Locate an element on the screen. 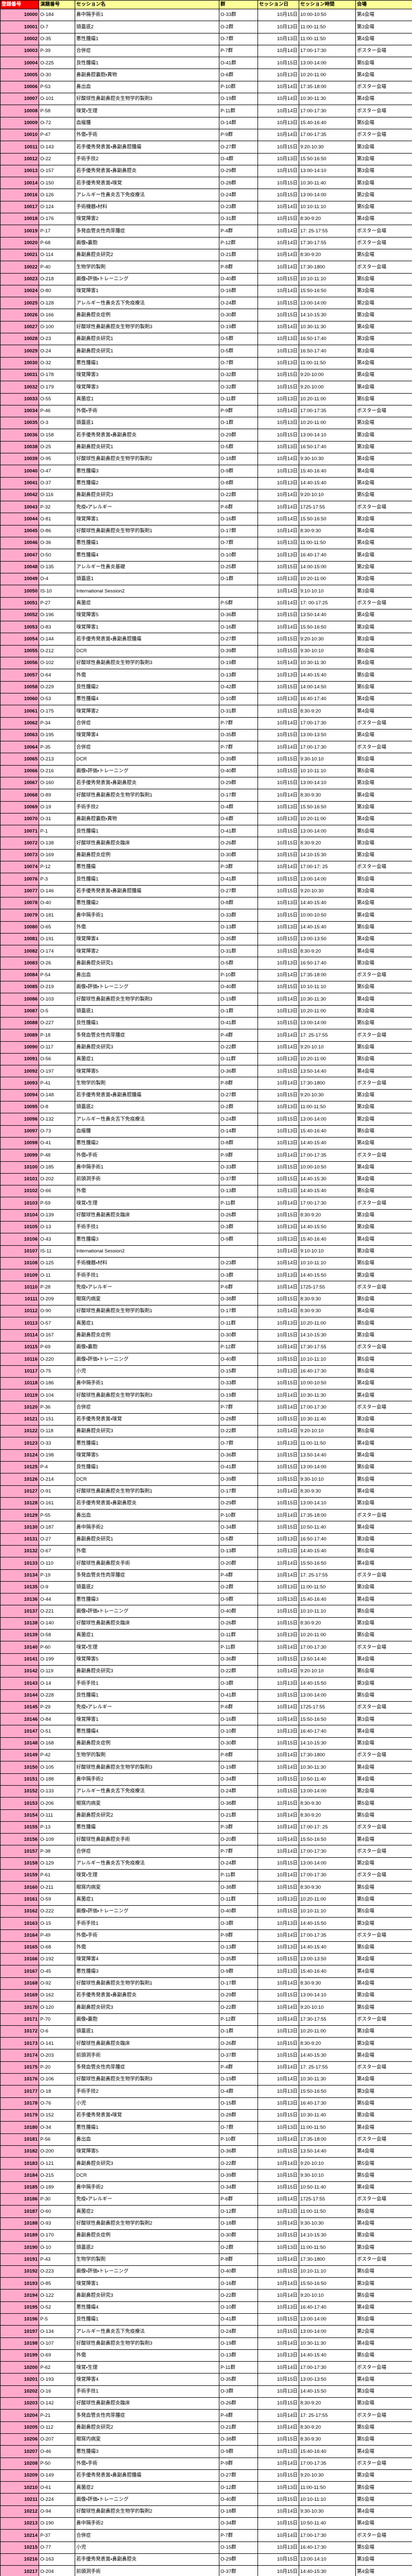 The width and height of the screenshot is (412, 2576). abstract-number-cell: O-148 is located at coordinates (57, 1095).